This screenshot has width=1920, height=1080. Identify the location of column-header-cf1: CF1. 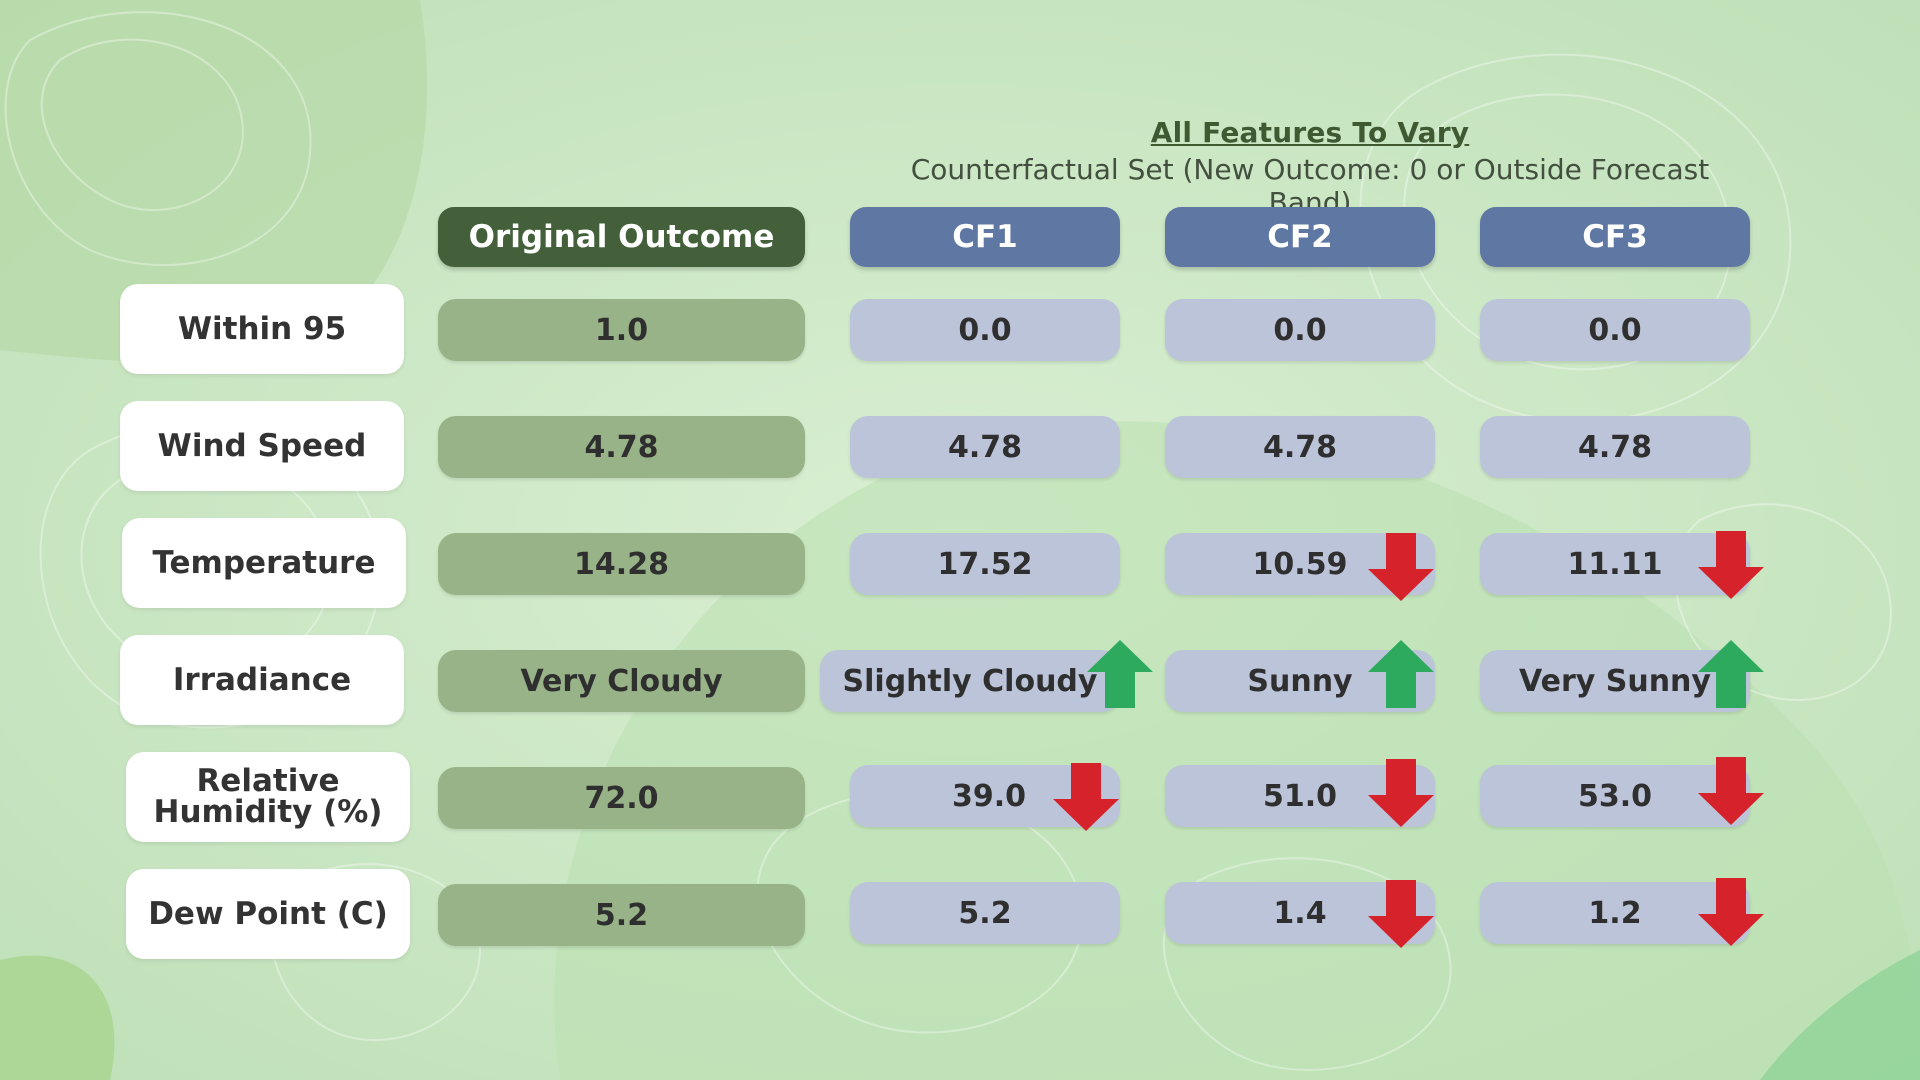
(985, 237).